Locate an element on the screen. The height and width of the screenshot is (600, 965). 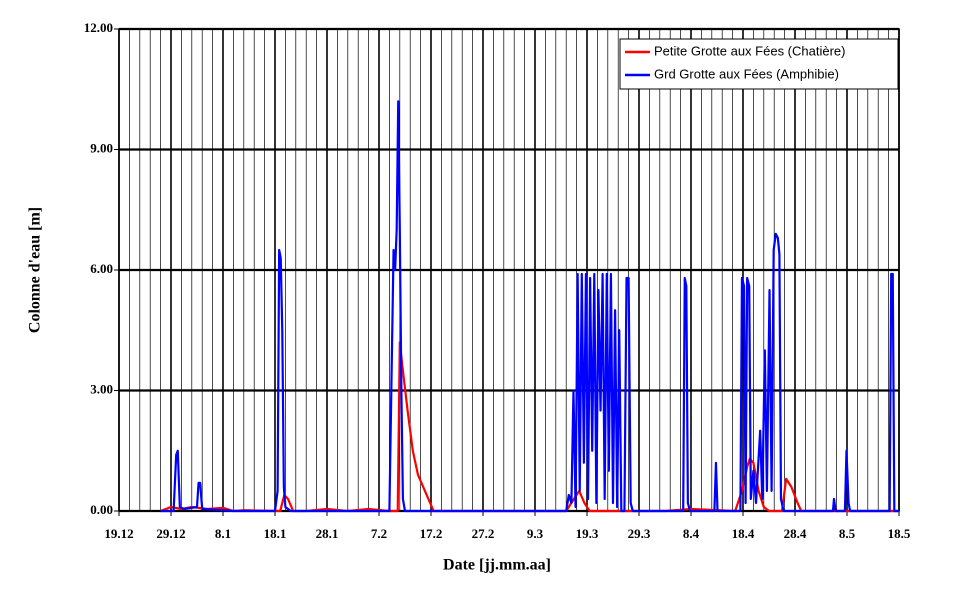
x-tick-label: 8.1 is located at coordinates (223, 533).